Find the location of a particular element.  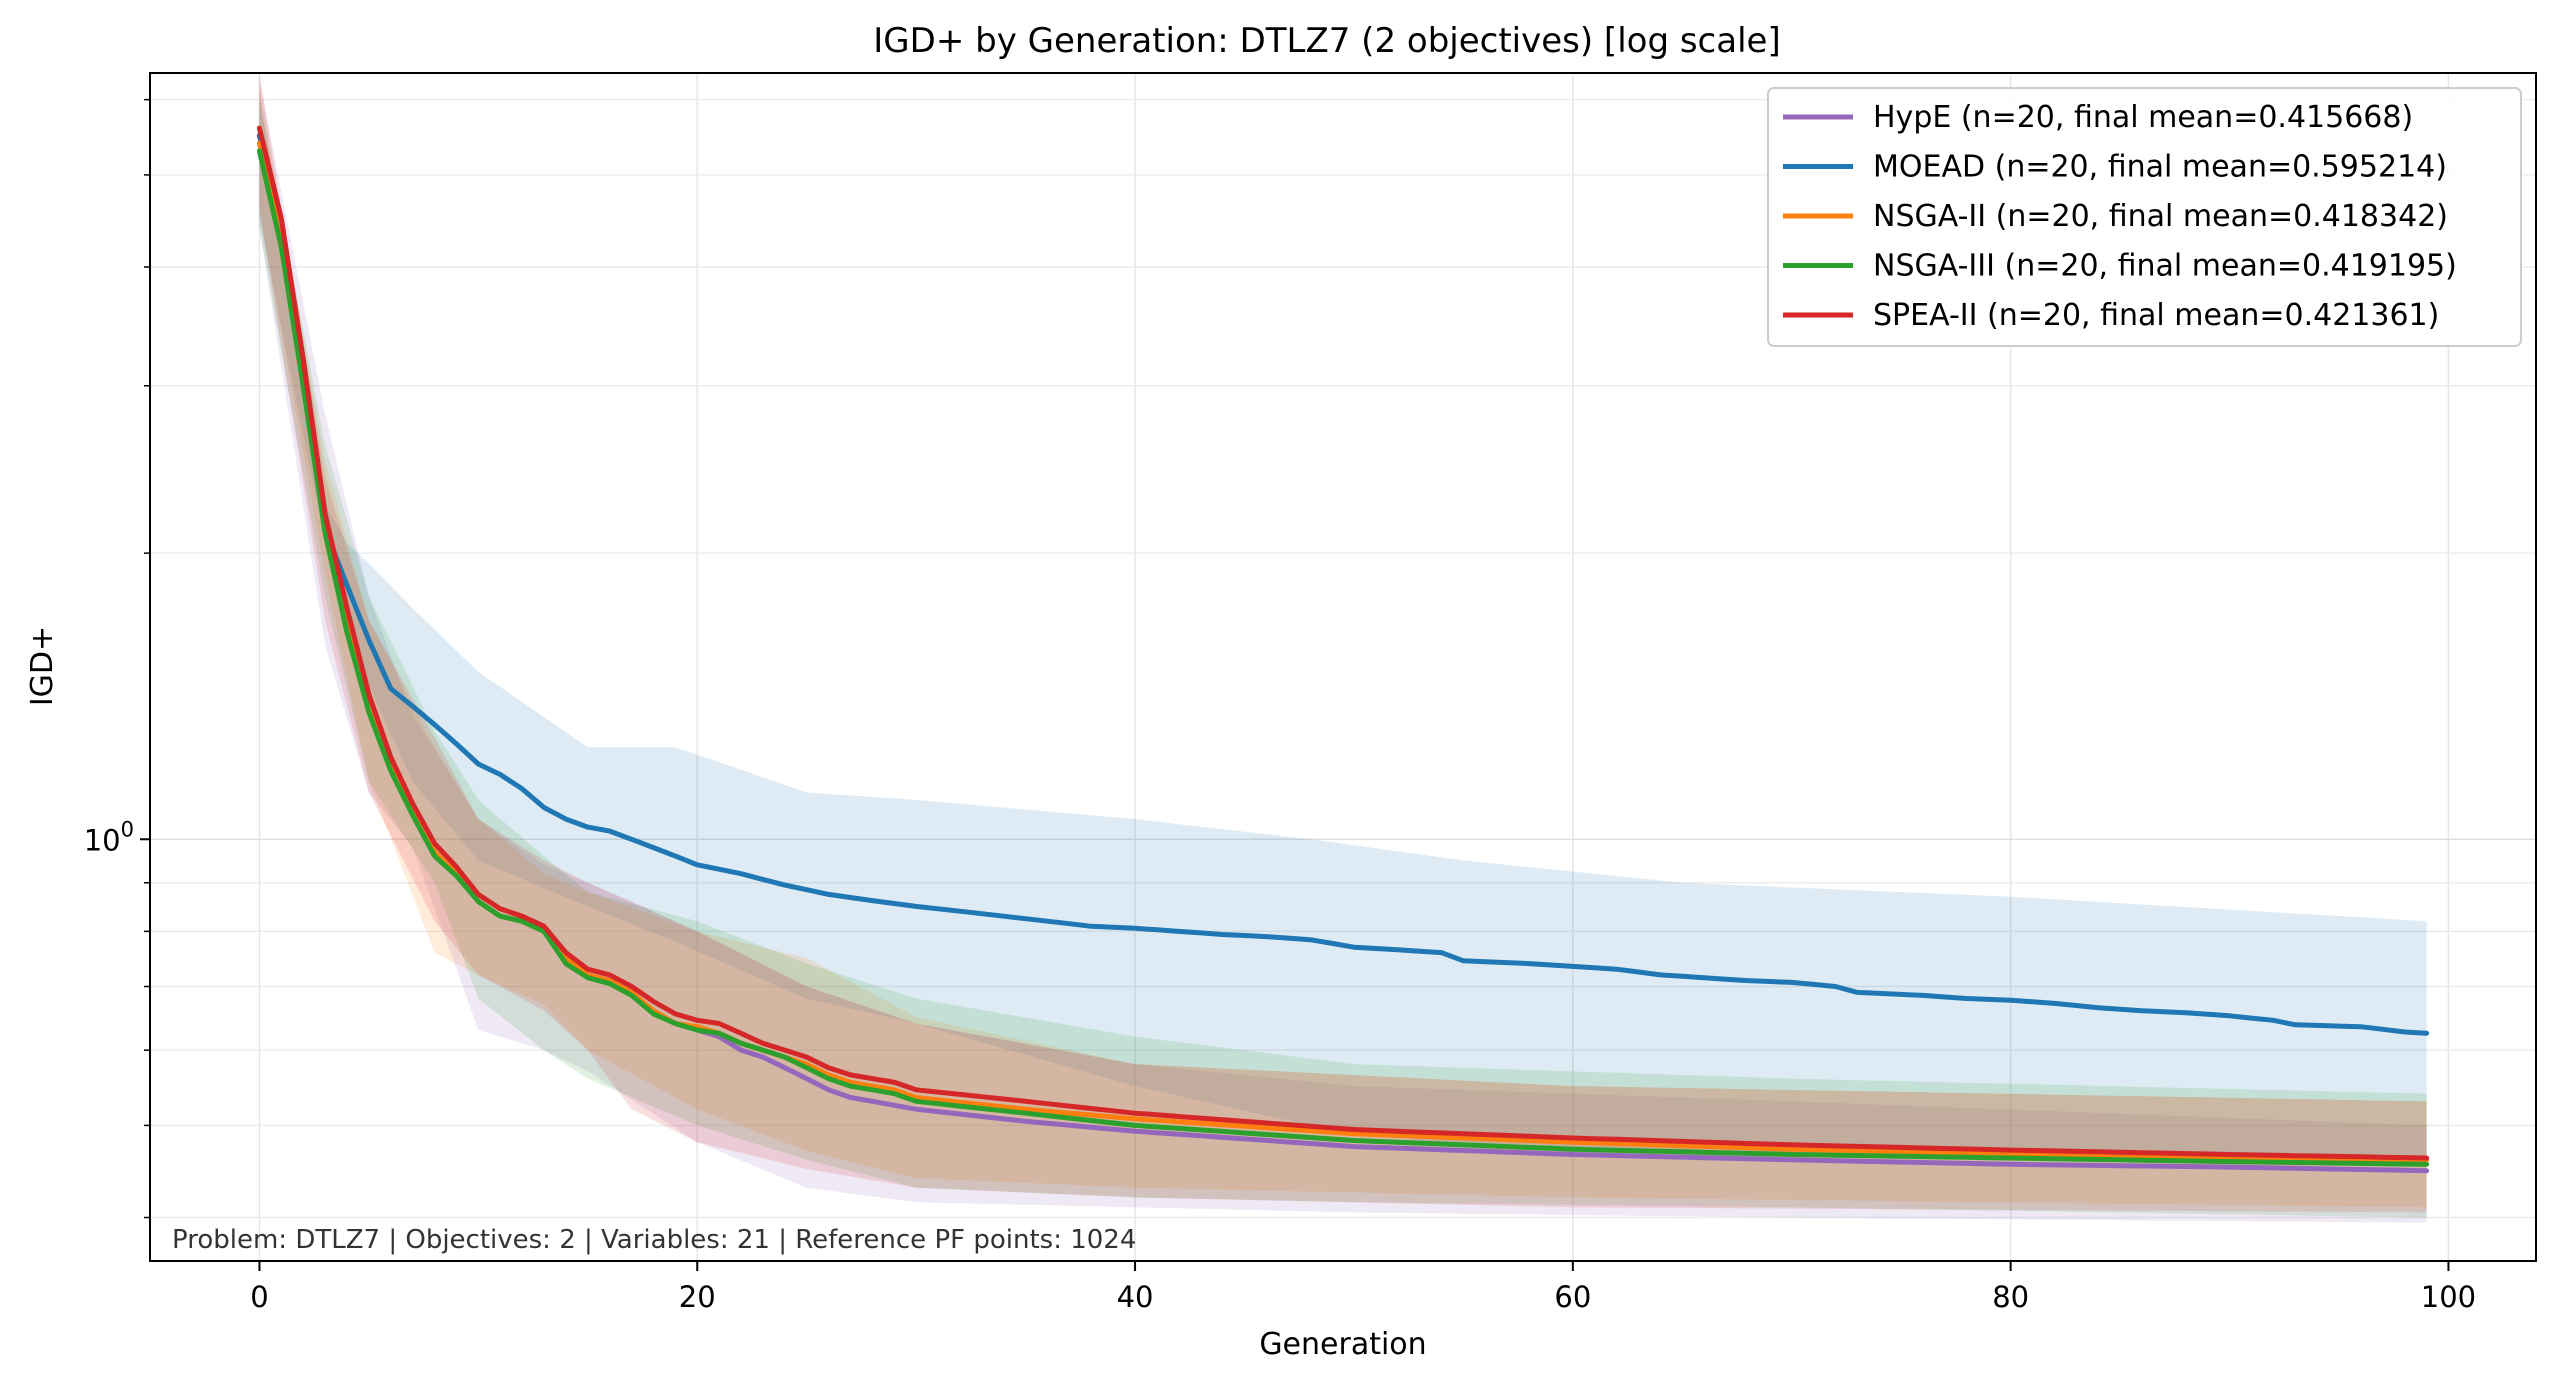

x-axis-label: Generation is located at coordinates (1342, 1344).